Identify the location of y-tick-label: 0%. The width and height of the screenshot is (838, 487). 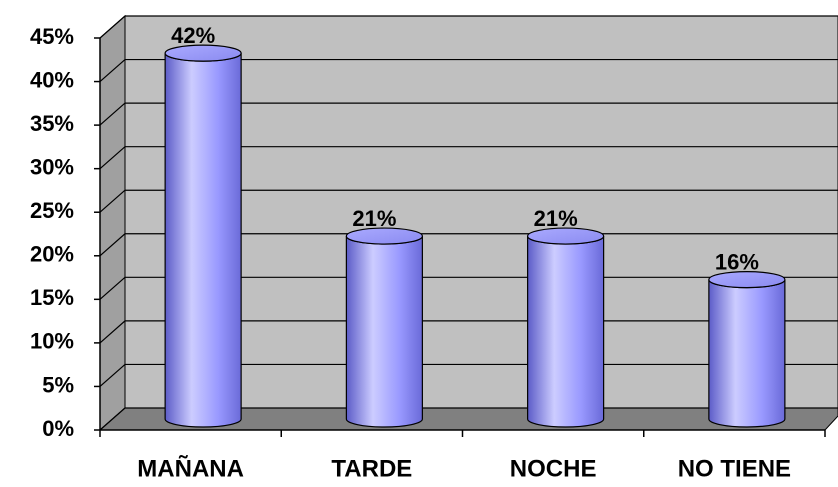
(58, 428).